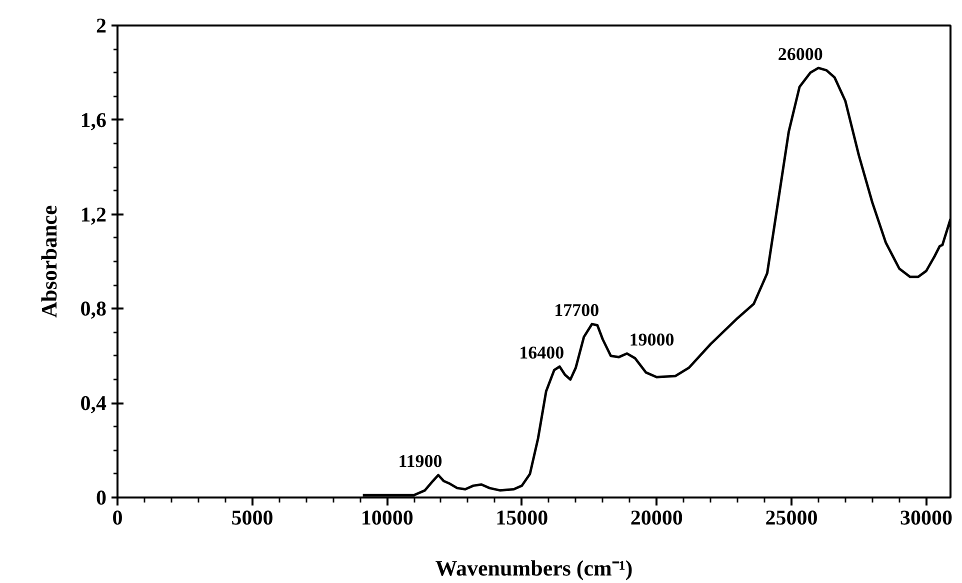  What do you see at coordinates (93, 308) in the screenshot?
I see `y-tick-label: 0,8` at bounding box center [93, 308].